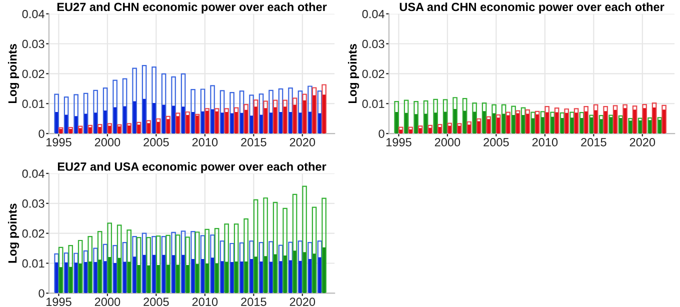  Describe the element at coordinates (59, 142) in the screenshot. I see `x-tick-label: 1995` at that location.